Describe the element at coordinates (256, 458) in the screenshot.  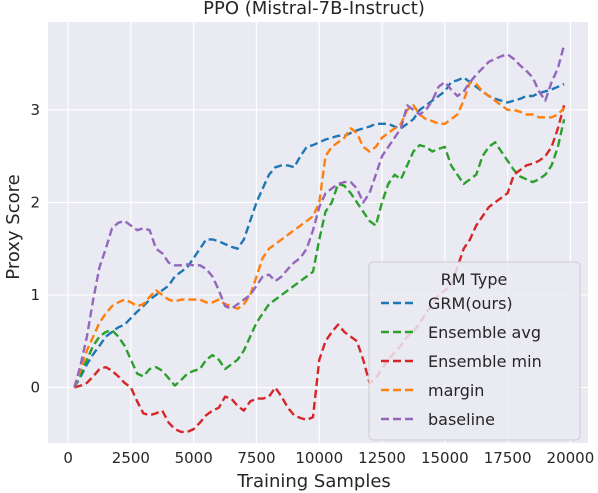
I see `x-tick-label: 7500` at that location.